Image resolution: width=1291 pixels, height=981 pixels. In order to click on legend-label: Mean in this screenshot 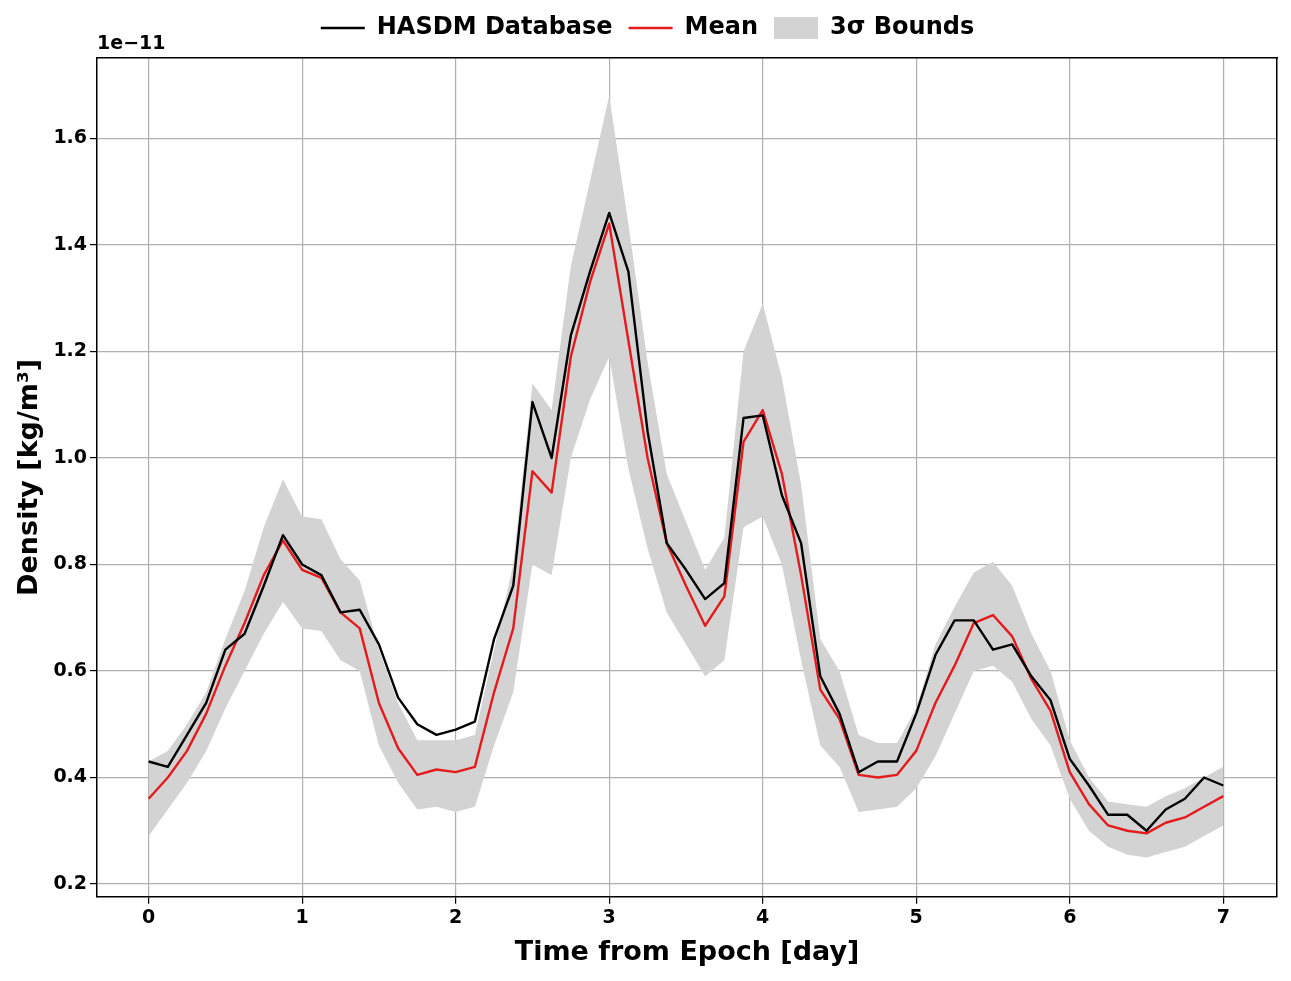, I will do `click(721, 26)`.